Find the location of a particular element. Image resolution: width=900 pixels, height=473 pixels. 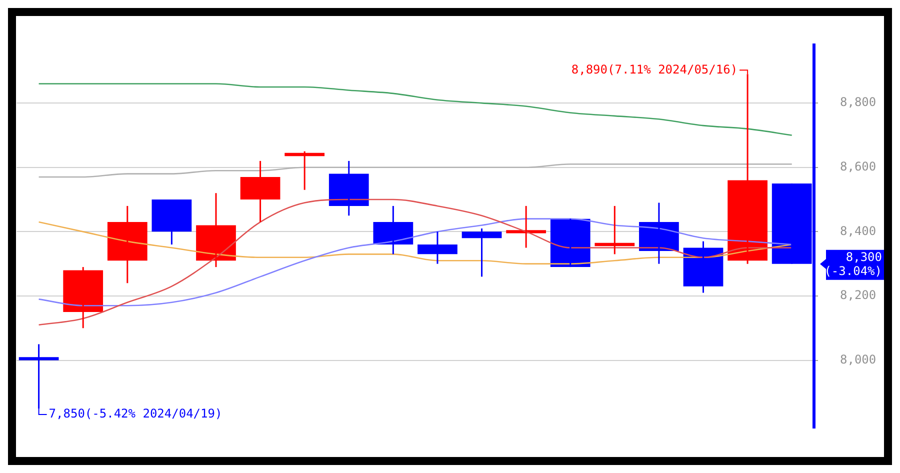

y-tick-label: 8,000 is located at coordinates (858, 359).